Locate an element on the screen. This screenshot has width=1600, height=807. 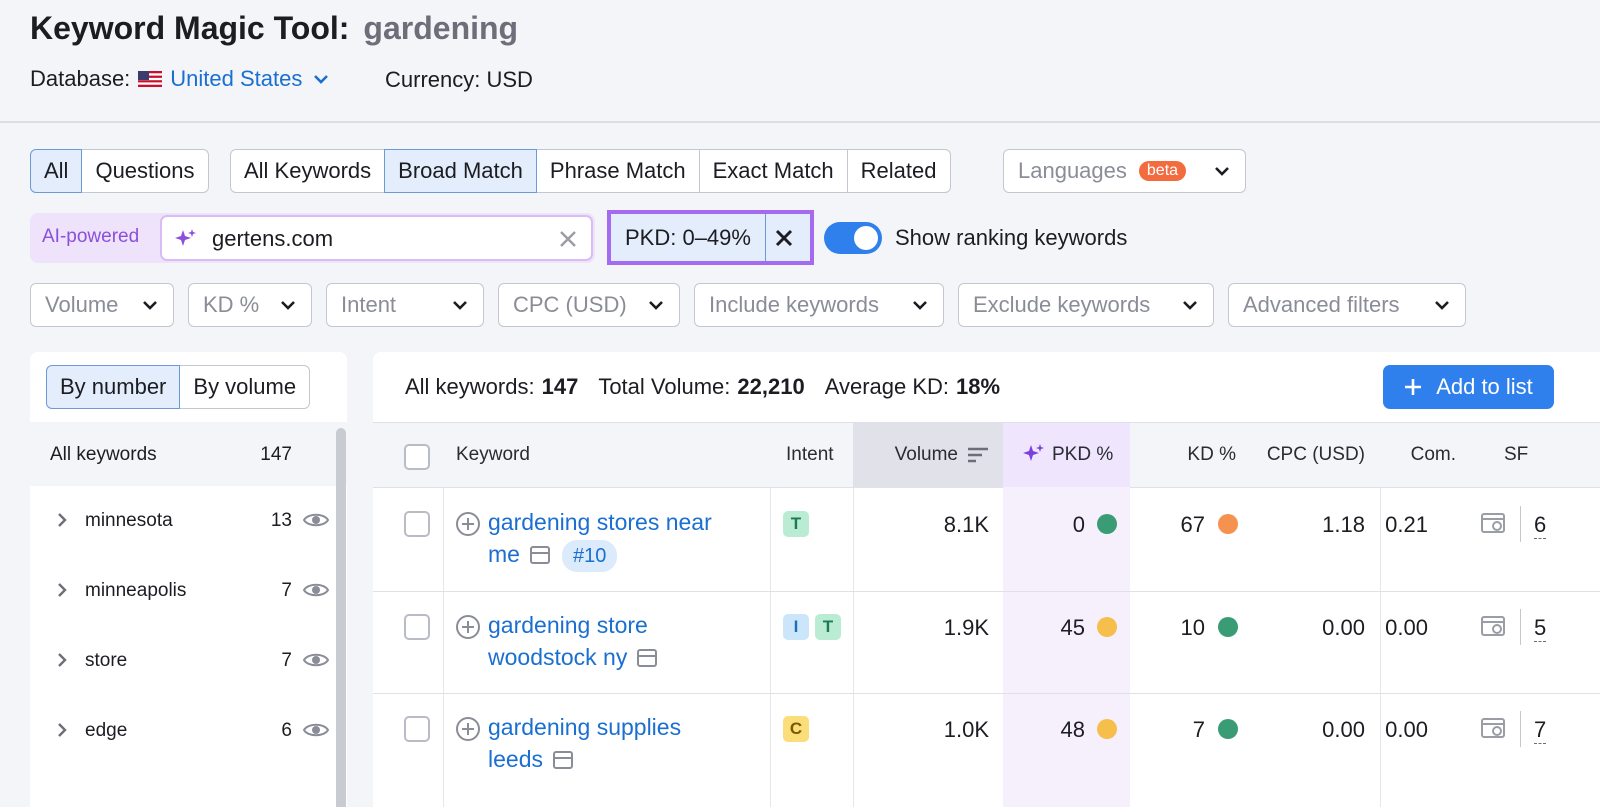
tab: Related is located at coordinates (898, 171).